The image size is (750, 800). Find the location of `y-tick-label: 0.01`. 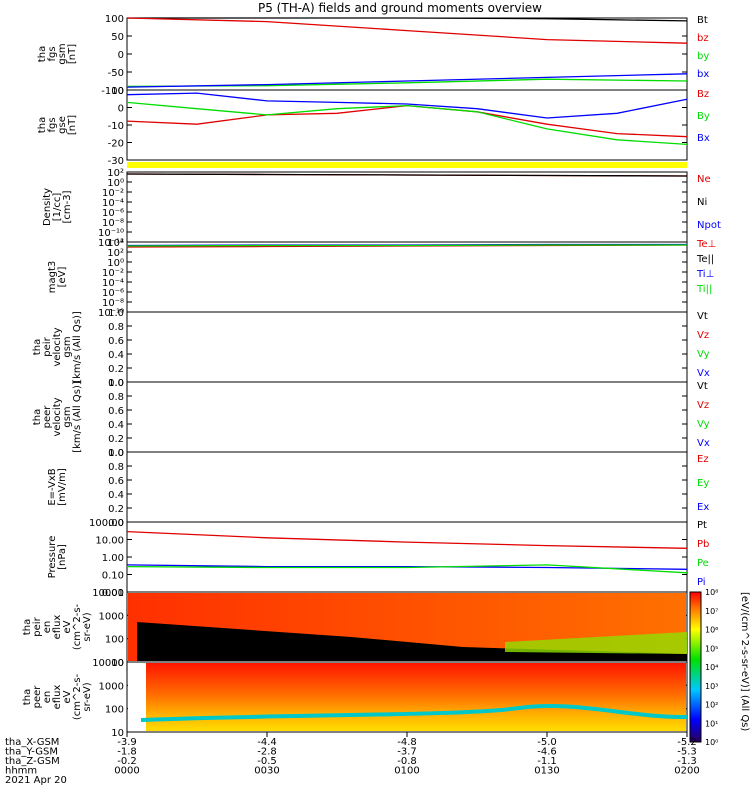

y-tick-label: 0.01 is located at coordinates (113, 593).